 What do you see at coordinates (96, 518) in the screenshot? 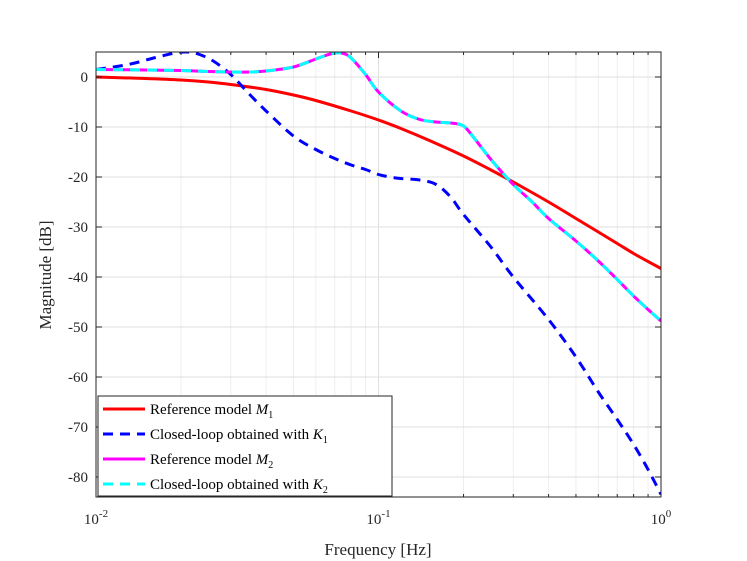
I see `x-tick-label: 10⁻²` at bounding box center [96, 518].